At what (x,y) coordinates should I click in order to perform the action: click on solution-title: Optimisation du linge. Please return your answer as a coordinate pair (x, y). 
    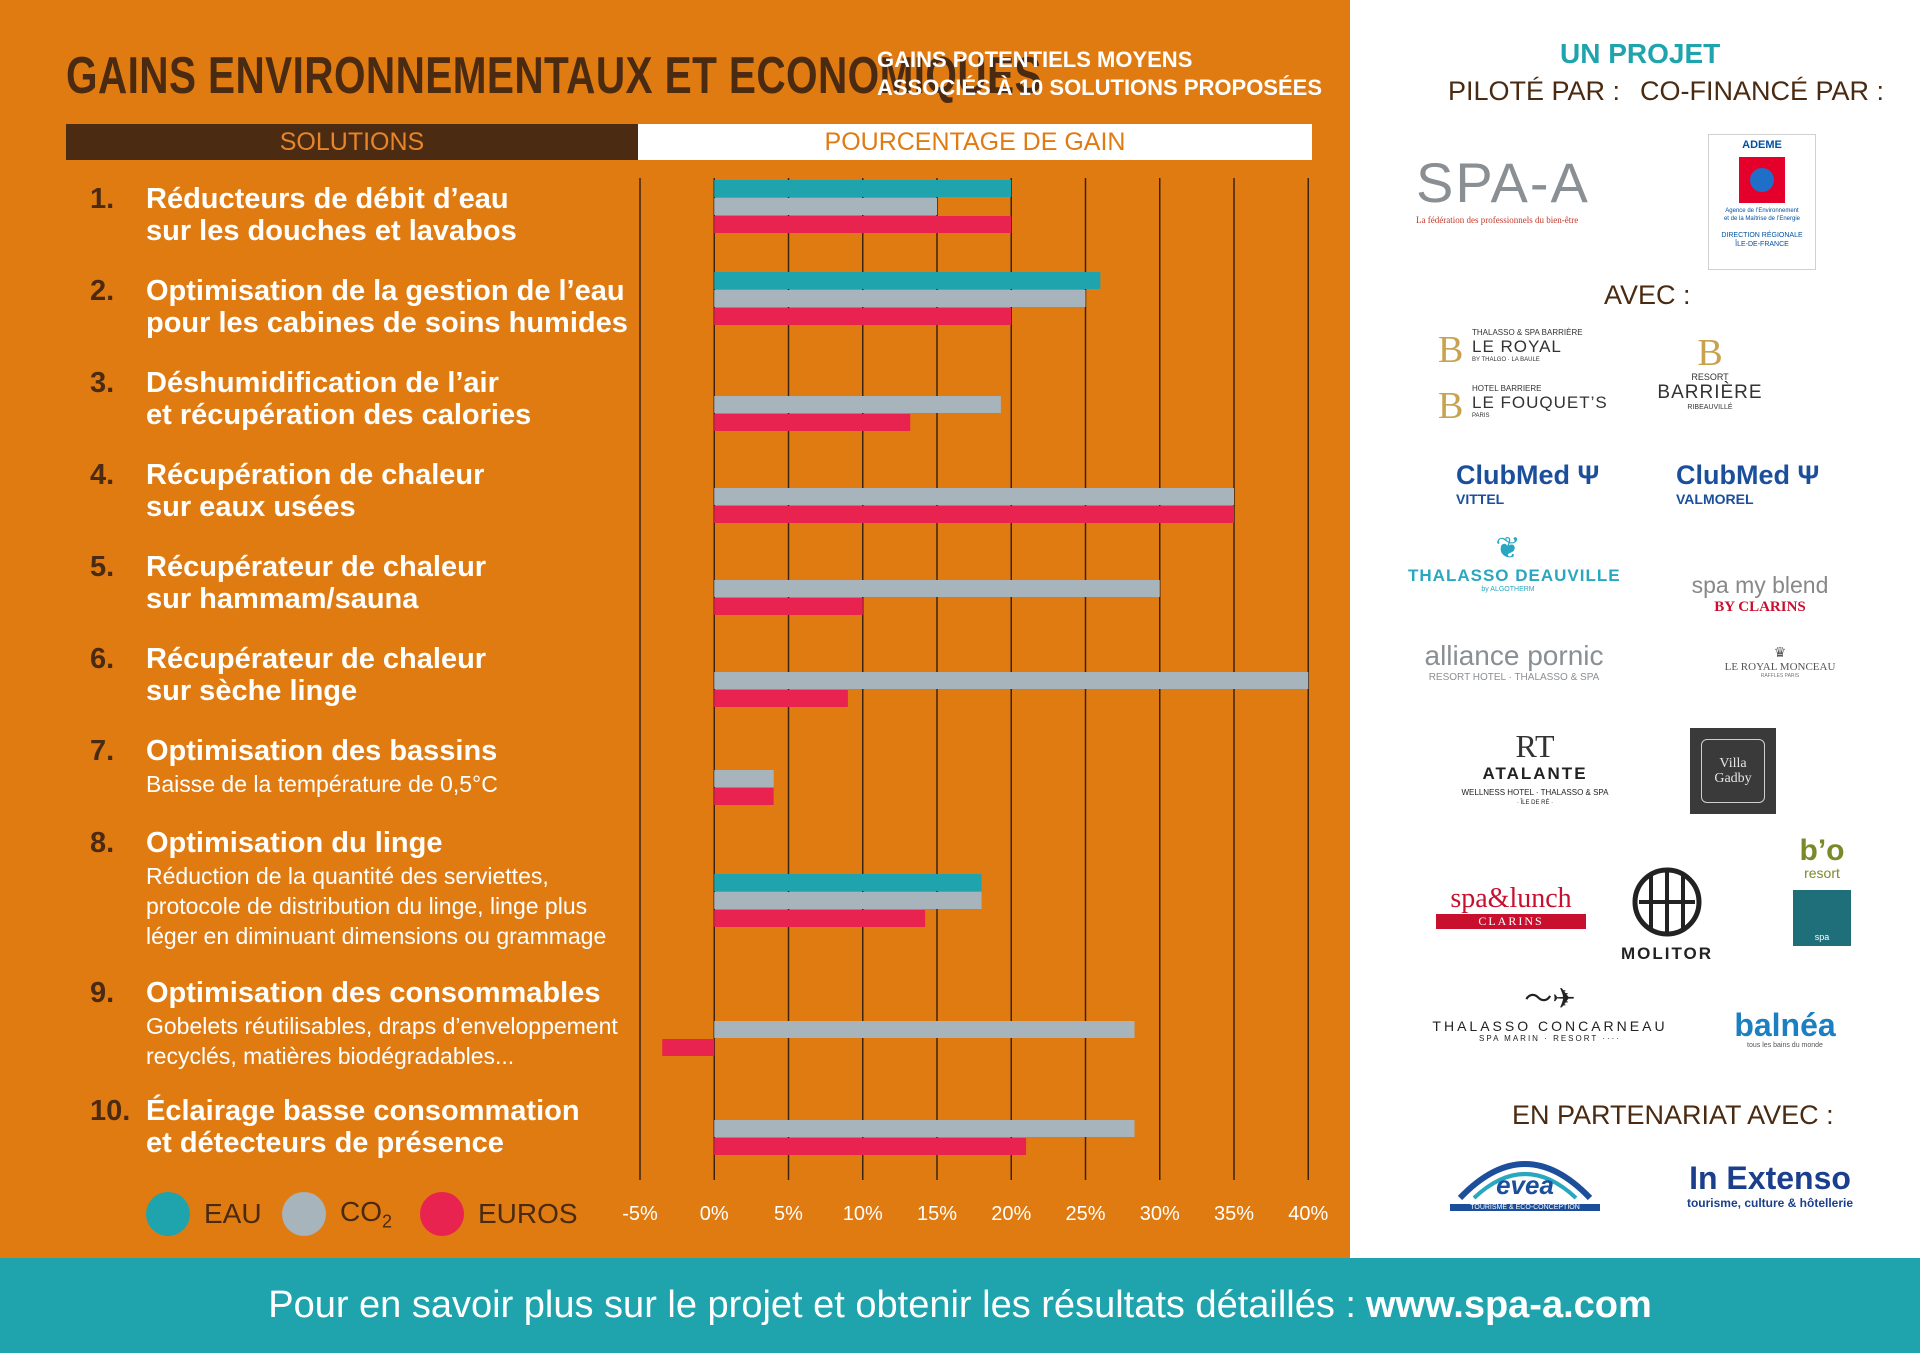
    Looking at the image, I should click on (294, 843).